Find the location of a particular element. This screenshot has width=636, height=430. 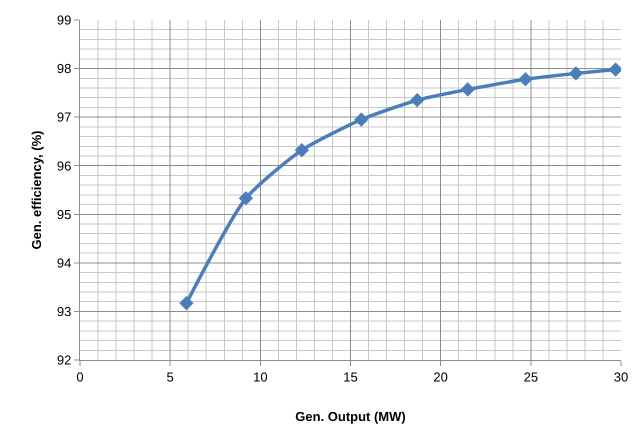

y-tick-label: 95 is located at coordinates (64, 214).